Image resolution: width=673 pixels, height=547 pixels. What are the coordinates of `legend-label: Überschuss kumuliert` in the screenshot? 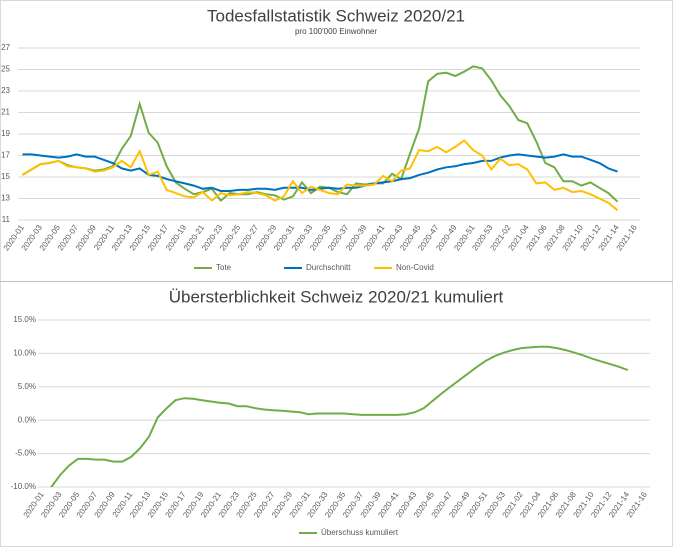 It's located at (360, 532).